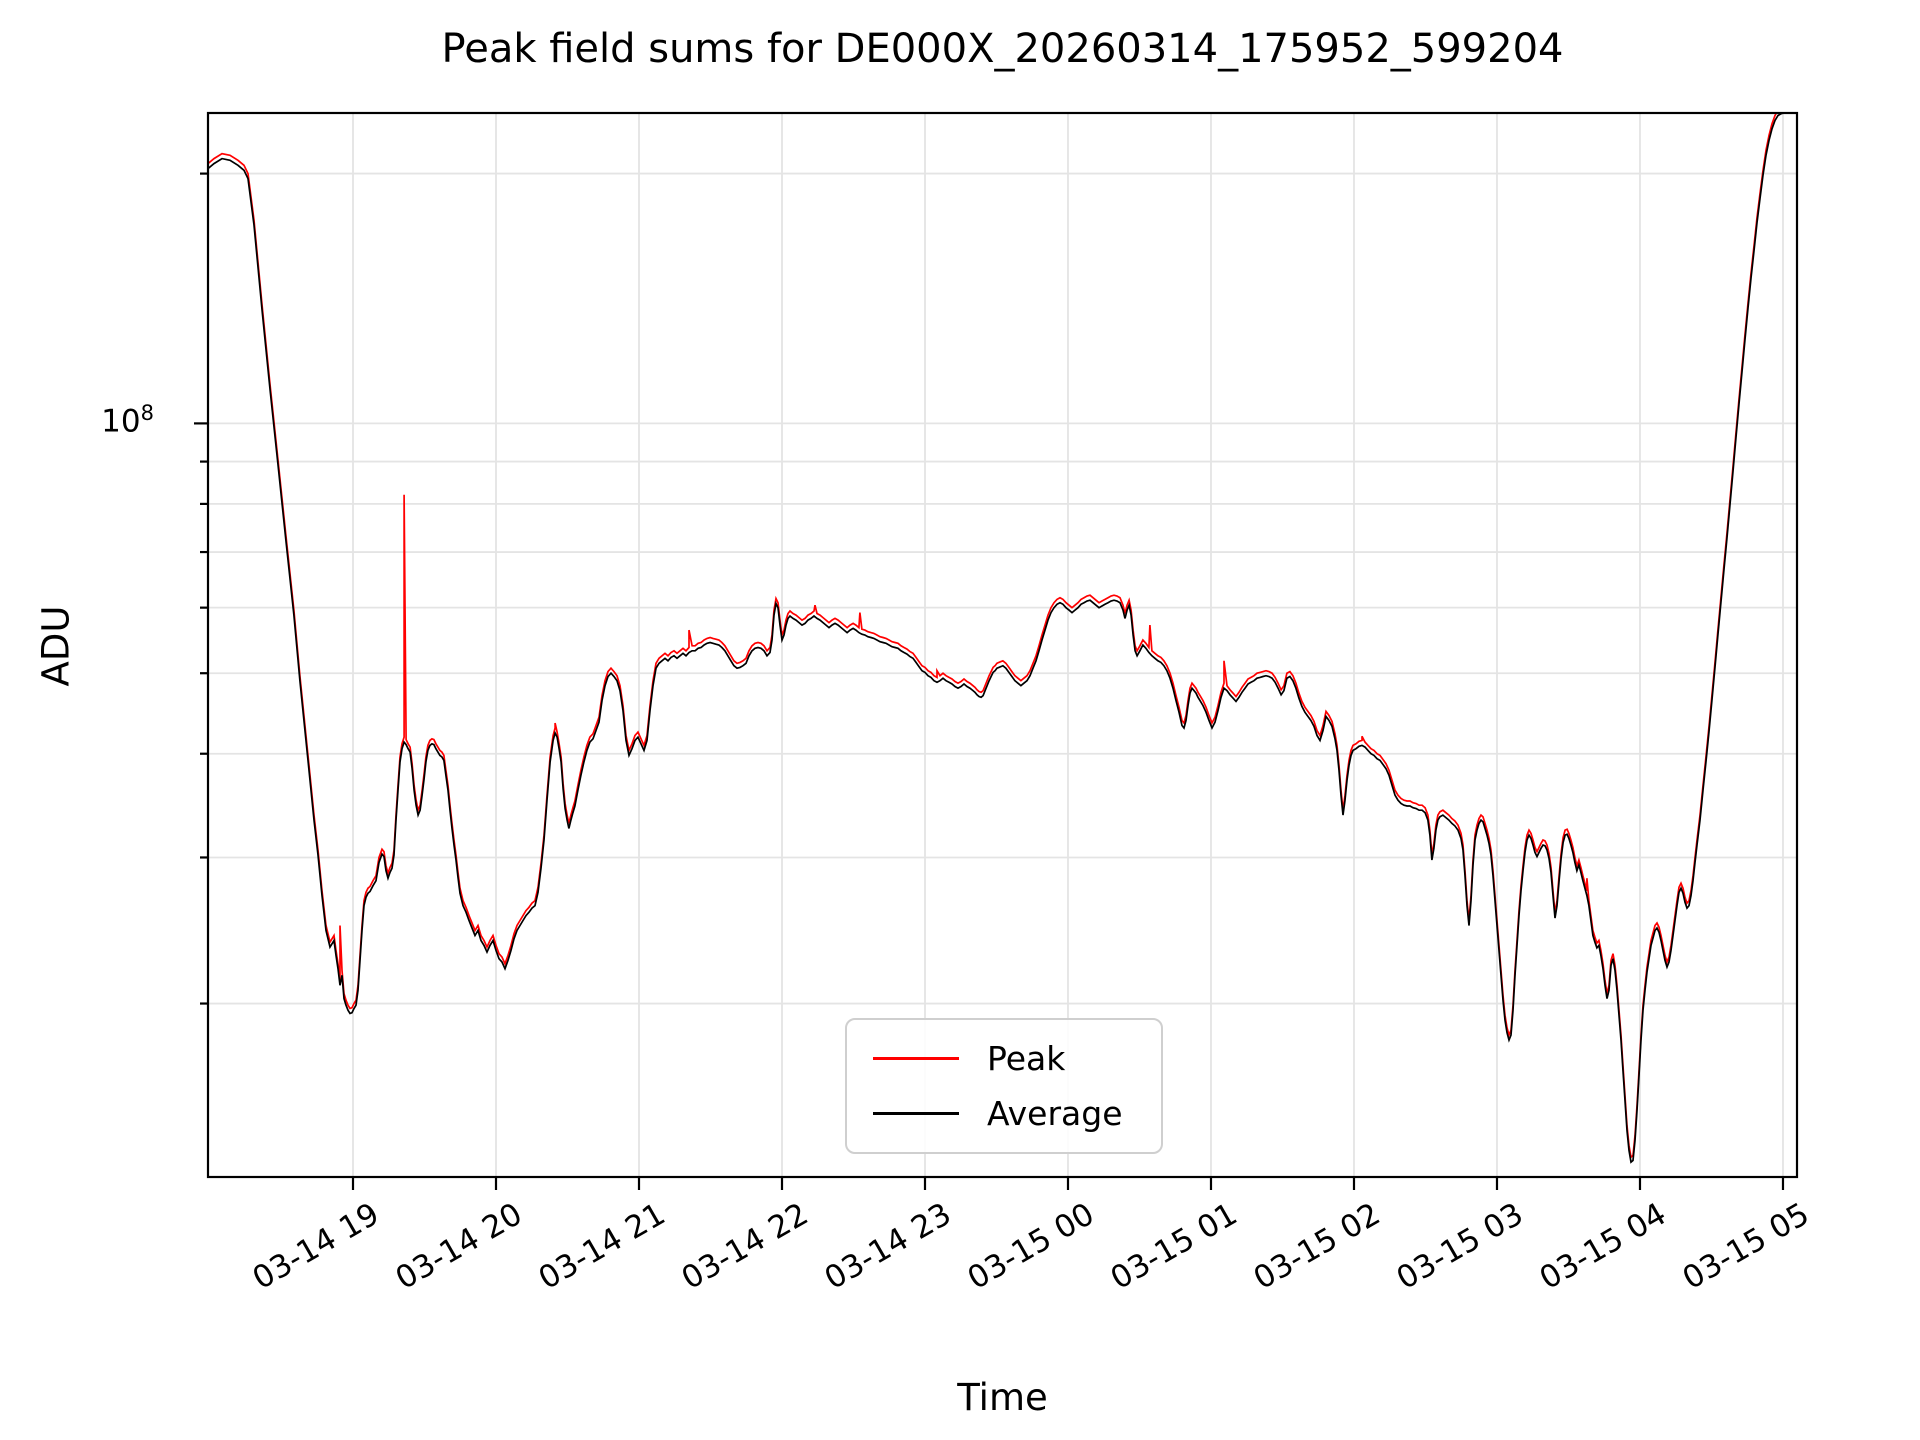 Image resolution: width=1920 pixels, height=1440 pixels. What do you see at coordinates (127, 420) in the screenshot?
I see `y-tick-label: 108` at bounding box center [127, 420].